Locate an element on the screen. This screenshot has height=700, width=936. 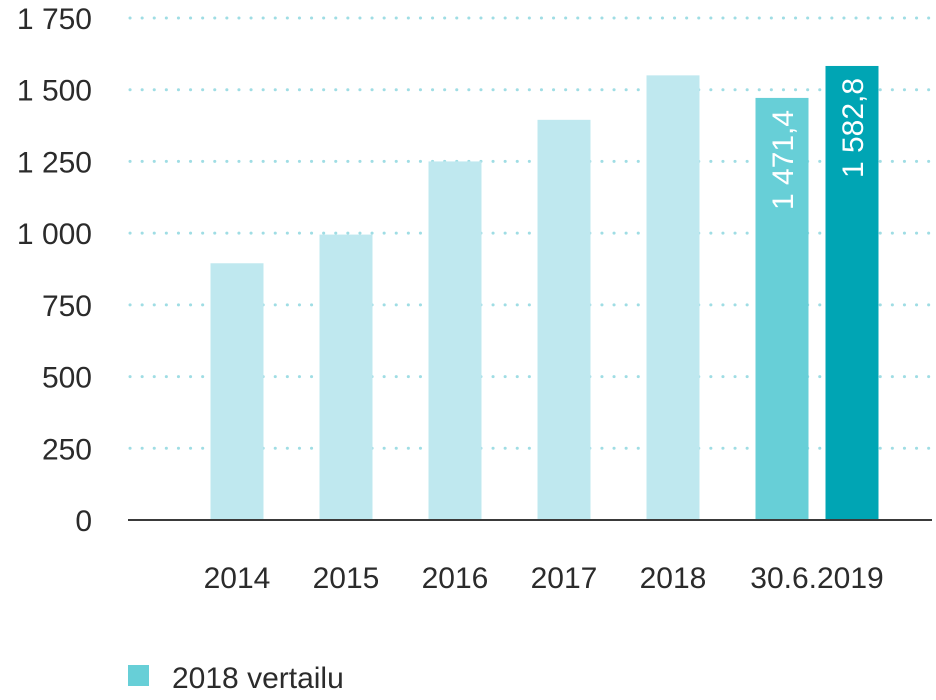
y-tick-label: 1 250 is located at coordinates (54, 162).